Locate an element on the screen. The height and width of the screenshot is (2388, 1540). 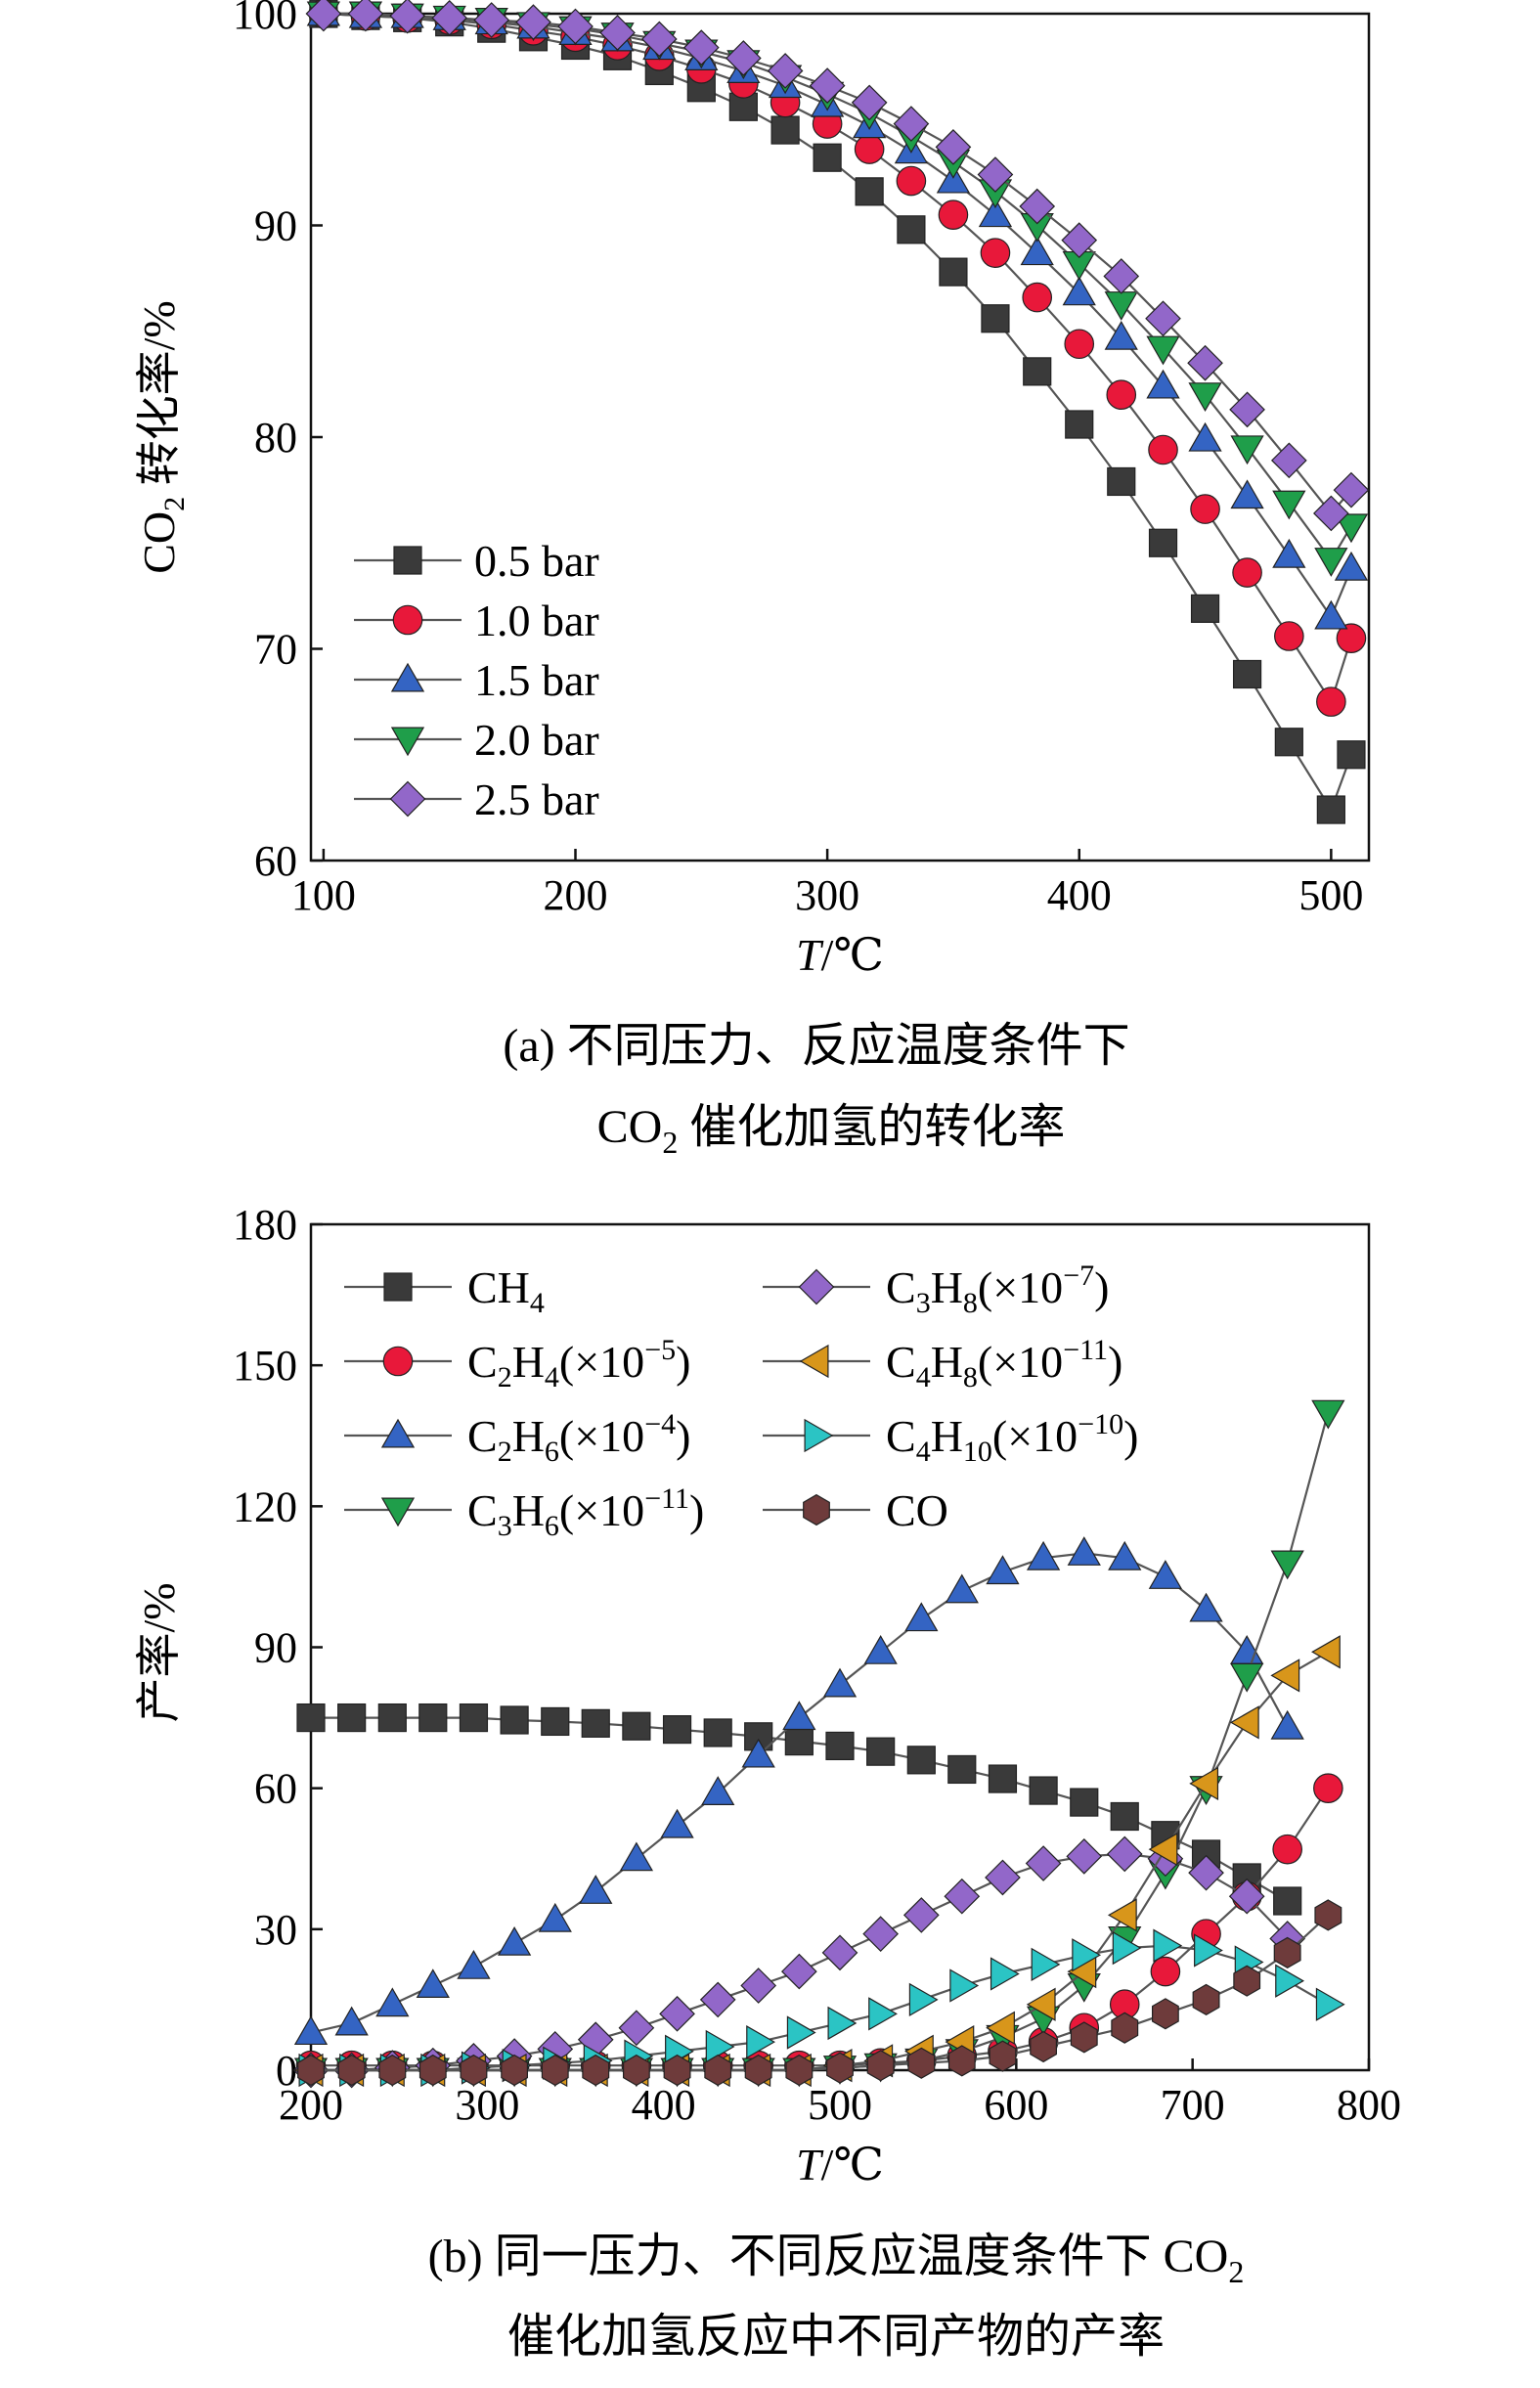
x-tick-label: 200 is located at coordinates (311, 2105).